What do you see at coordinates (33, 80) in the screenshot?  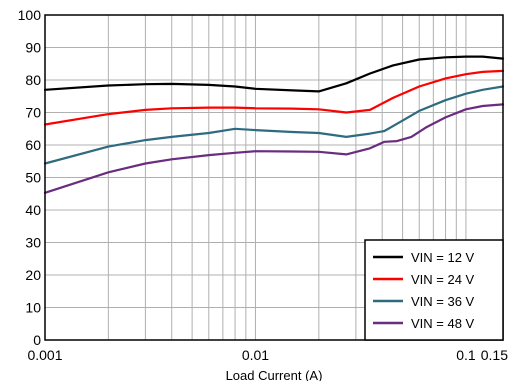 I see `y-tick-label: 80` at bounding box center [33, 80].